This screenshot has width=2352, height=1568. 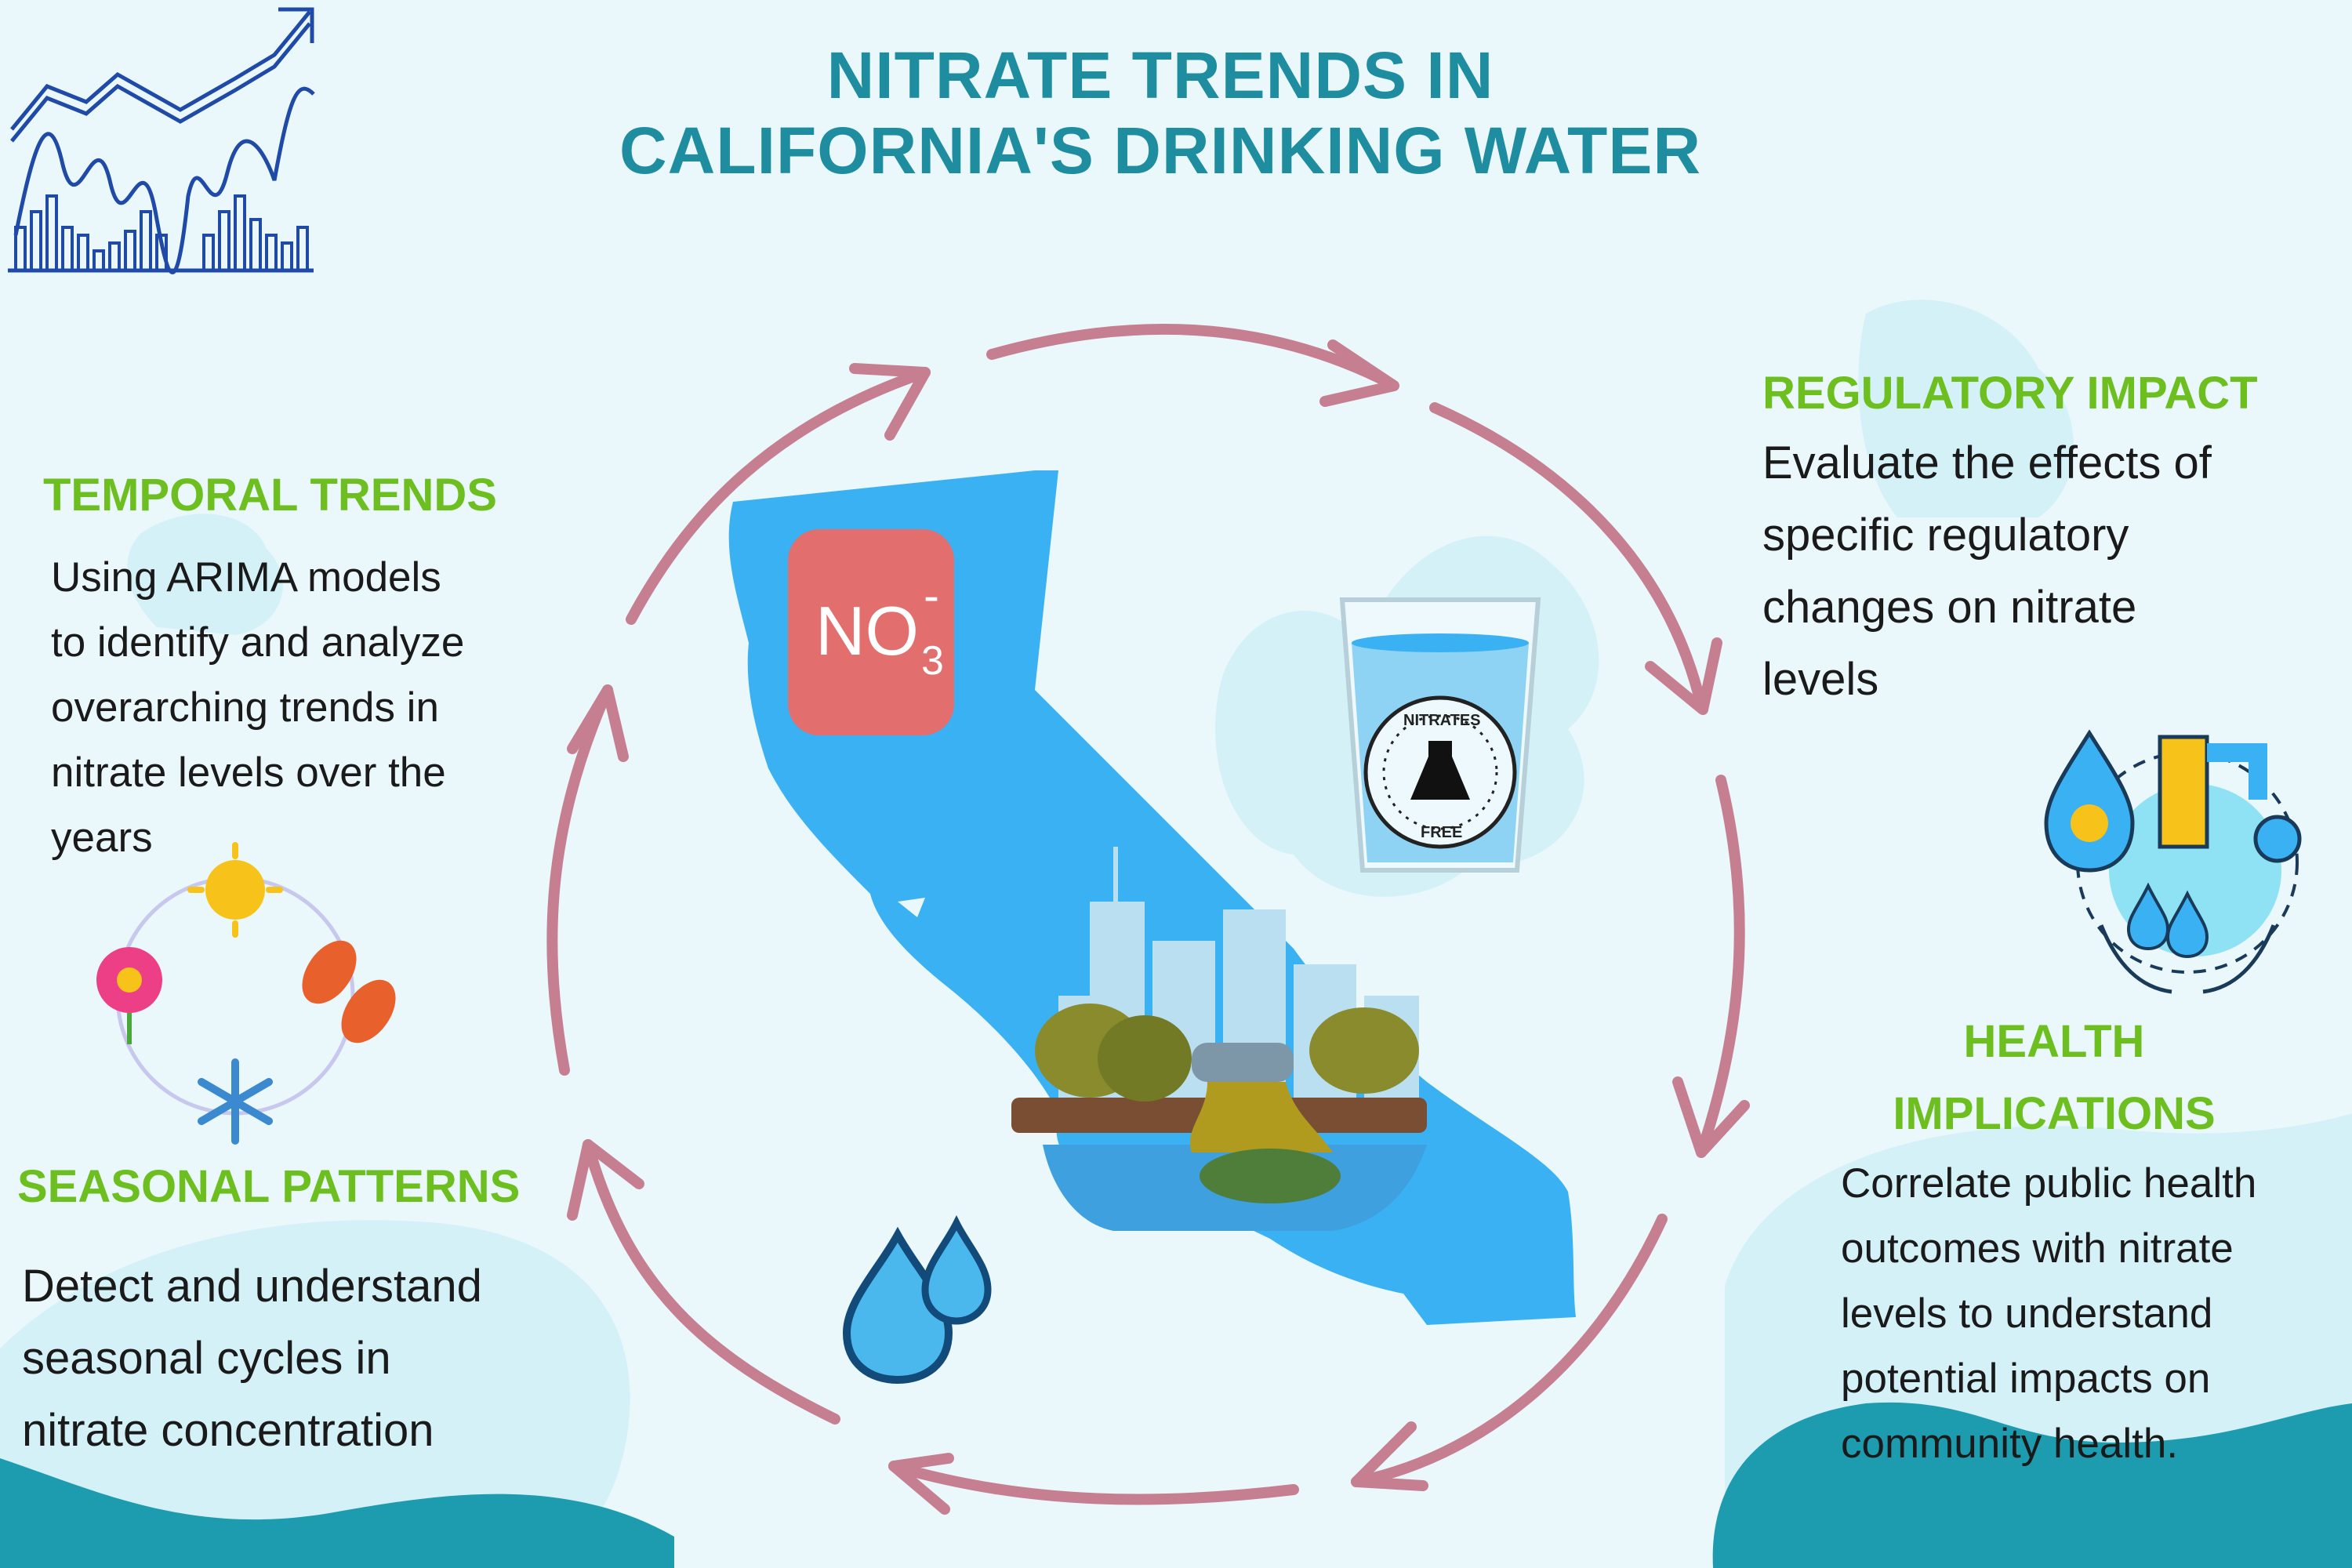 What do you see at coordinates (1987, 462) in the screenshot?
I see `regulatory-line-1: Evaluate the effects of` at bounding box center [1987, 462].